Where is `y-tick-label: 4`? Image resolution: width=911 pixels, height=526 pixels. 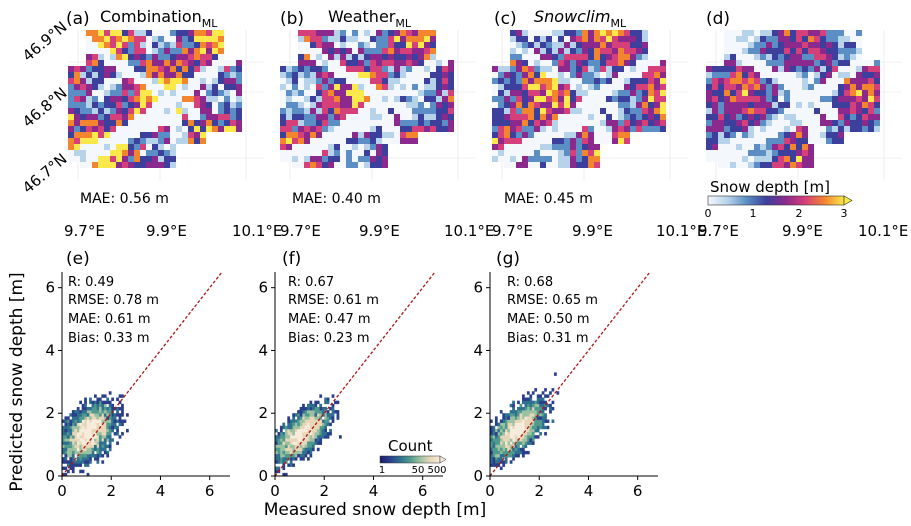
y-tick-label: 4 is located at coordinates (50, 350).